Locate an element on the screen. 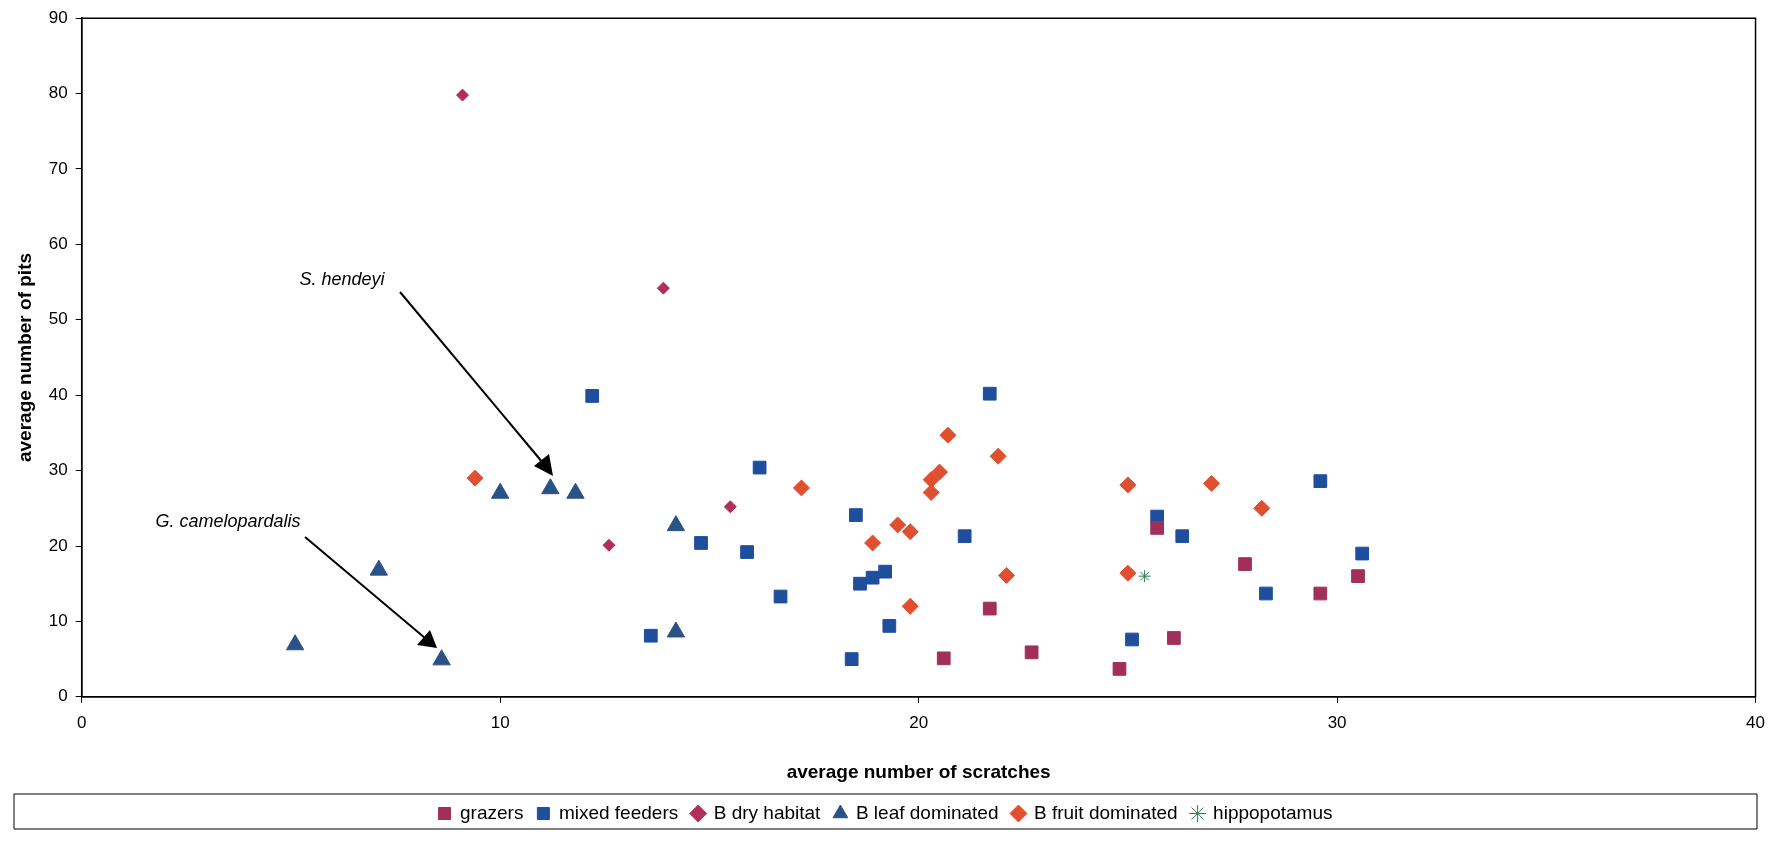 The width and height of the screenshot is (1775, 843). x-tick-label: 0 is located at coordinates (81, 722).